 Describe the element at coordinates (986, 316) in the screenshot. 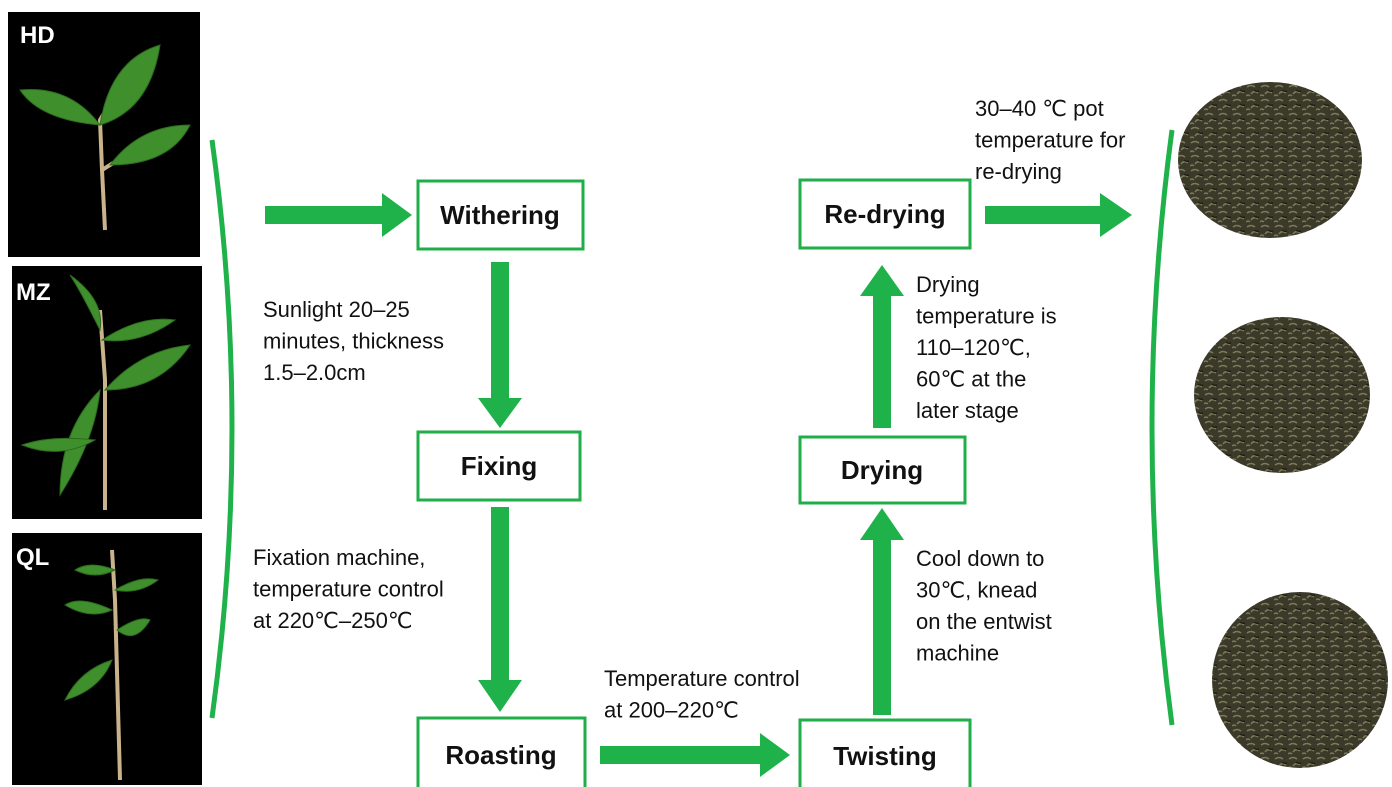

I see `note-line: temperature is` at that location.